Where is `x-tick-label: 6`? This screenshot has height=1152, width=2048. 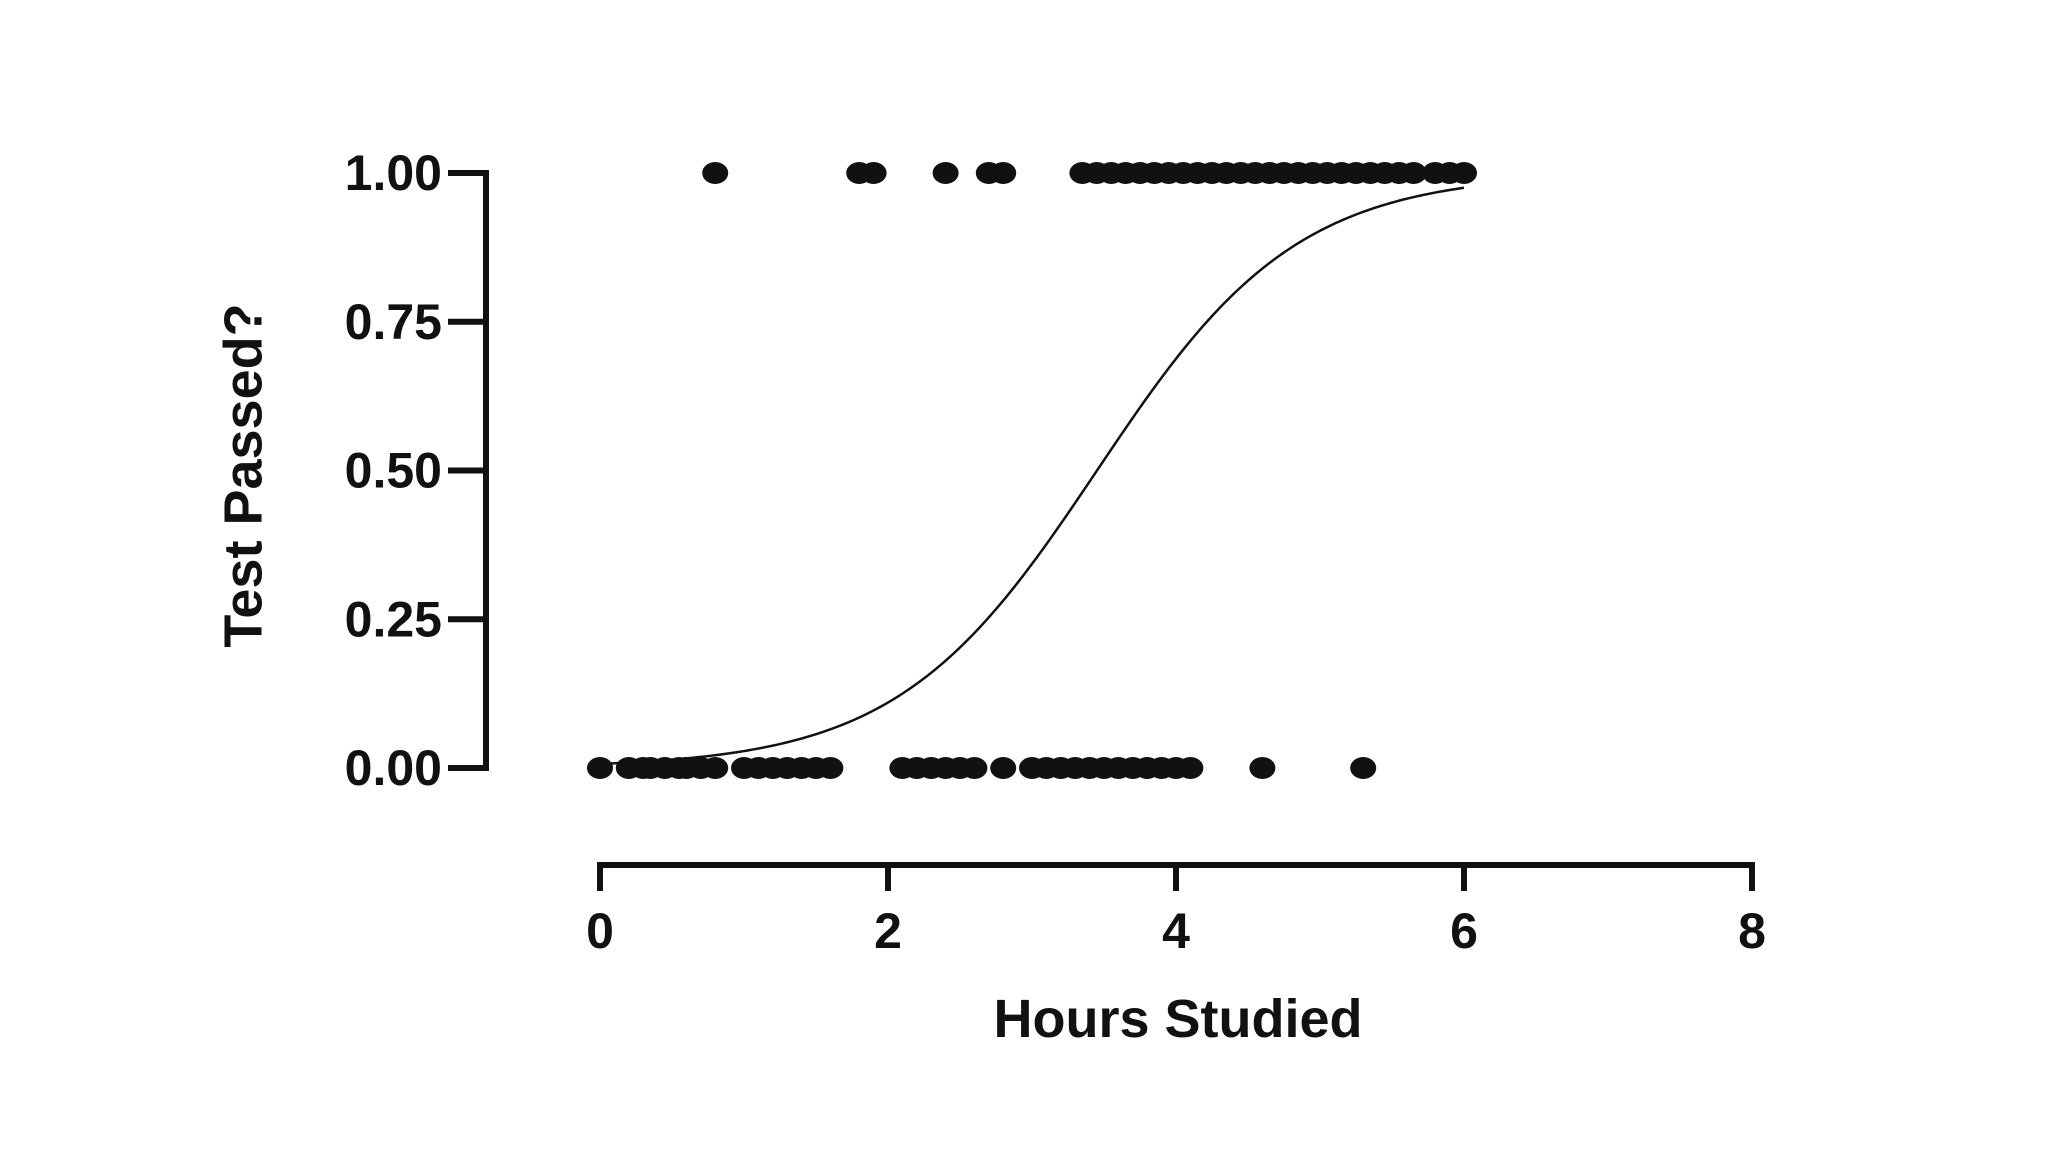 x-tick-label: 6 is located at coordinates (1464, 931).